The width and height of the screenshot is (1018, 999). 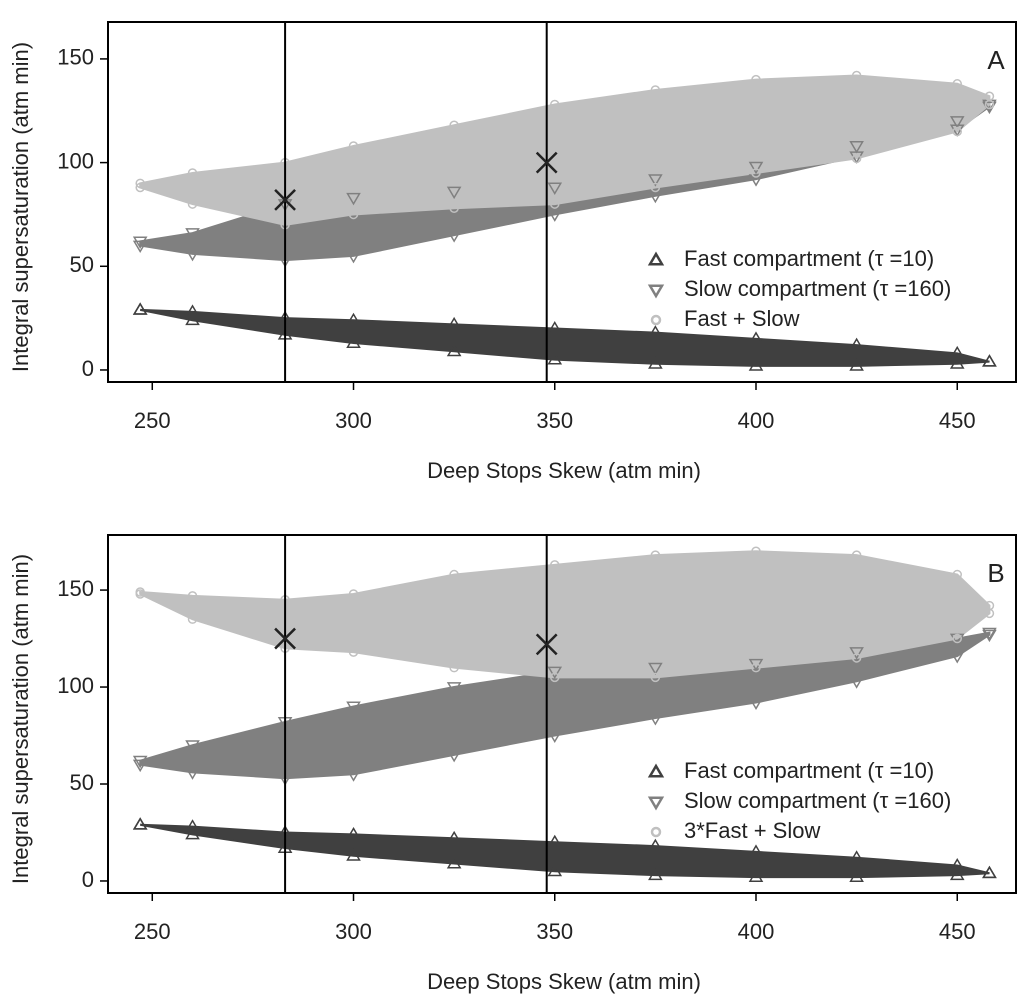 What do you see at coordinates (554, 931) in the screenshot?
I see `x-tick-label: 350` at bounding box center [554, 931].